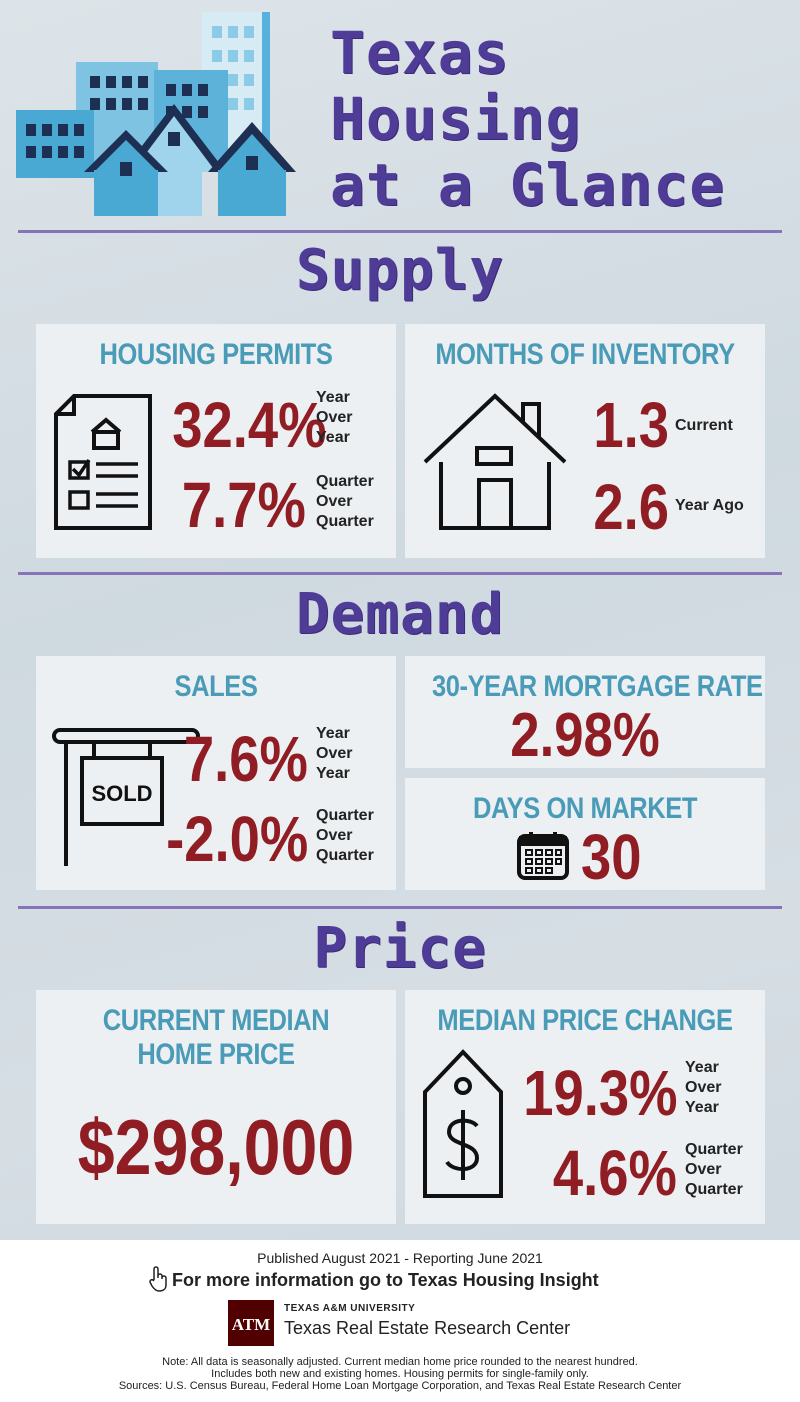 This screenshot has width=800, height=1402. Describe the element at coordinates (585, 1020) in the screenshot. I see `median-price-change-title: MEDIAN PRICE CHANGE` at that location.